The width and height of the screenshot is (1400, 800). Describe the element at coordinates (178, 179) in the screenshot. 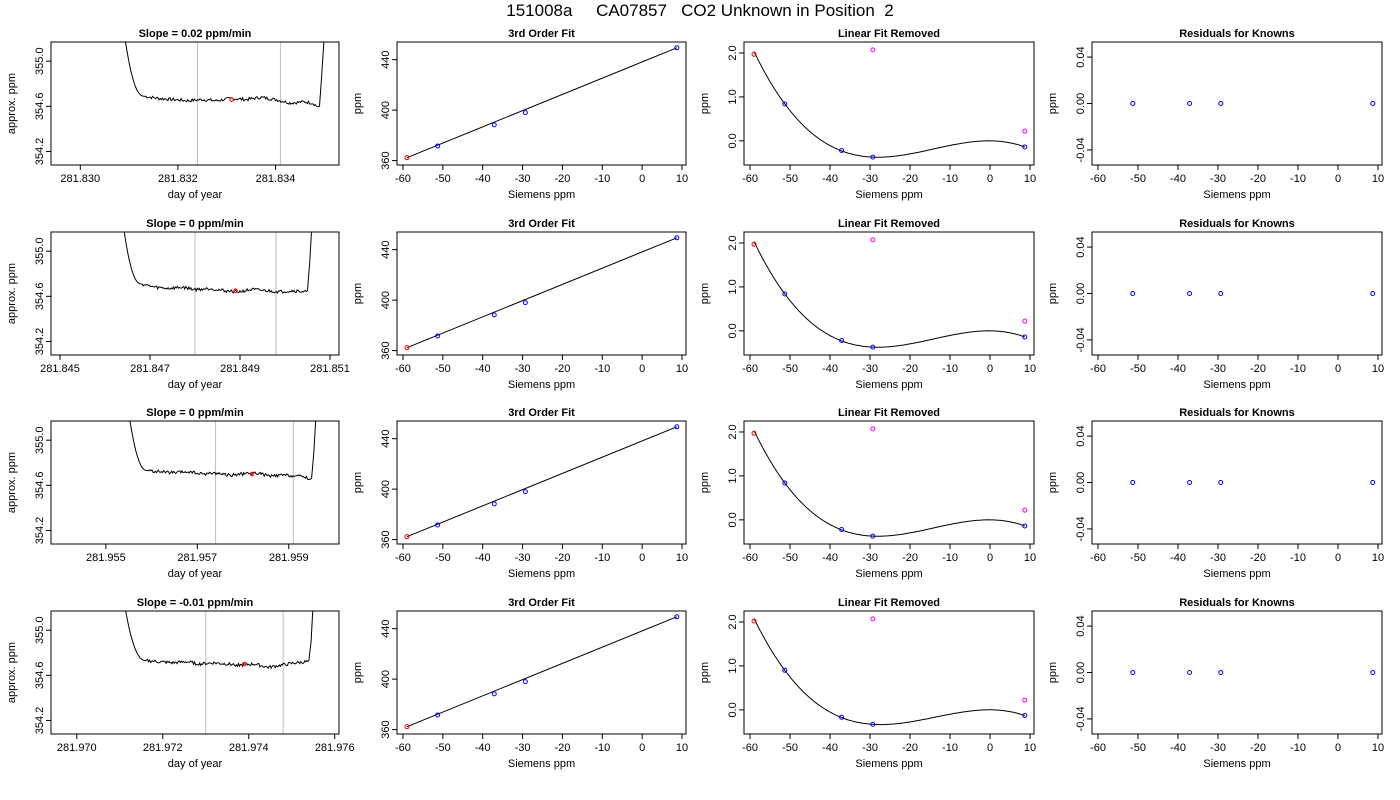

I see `x-tick-label: 281.832` at that location.